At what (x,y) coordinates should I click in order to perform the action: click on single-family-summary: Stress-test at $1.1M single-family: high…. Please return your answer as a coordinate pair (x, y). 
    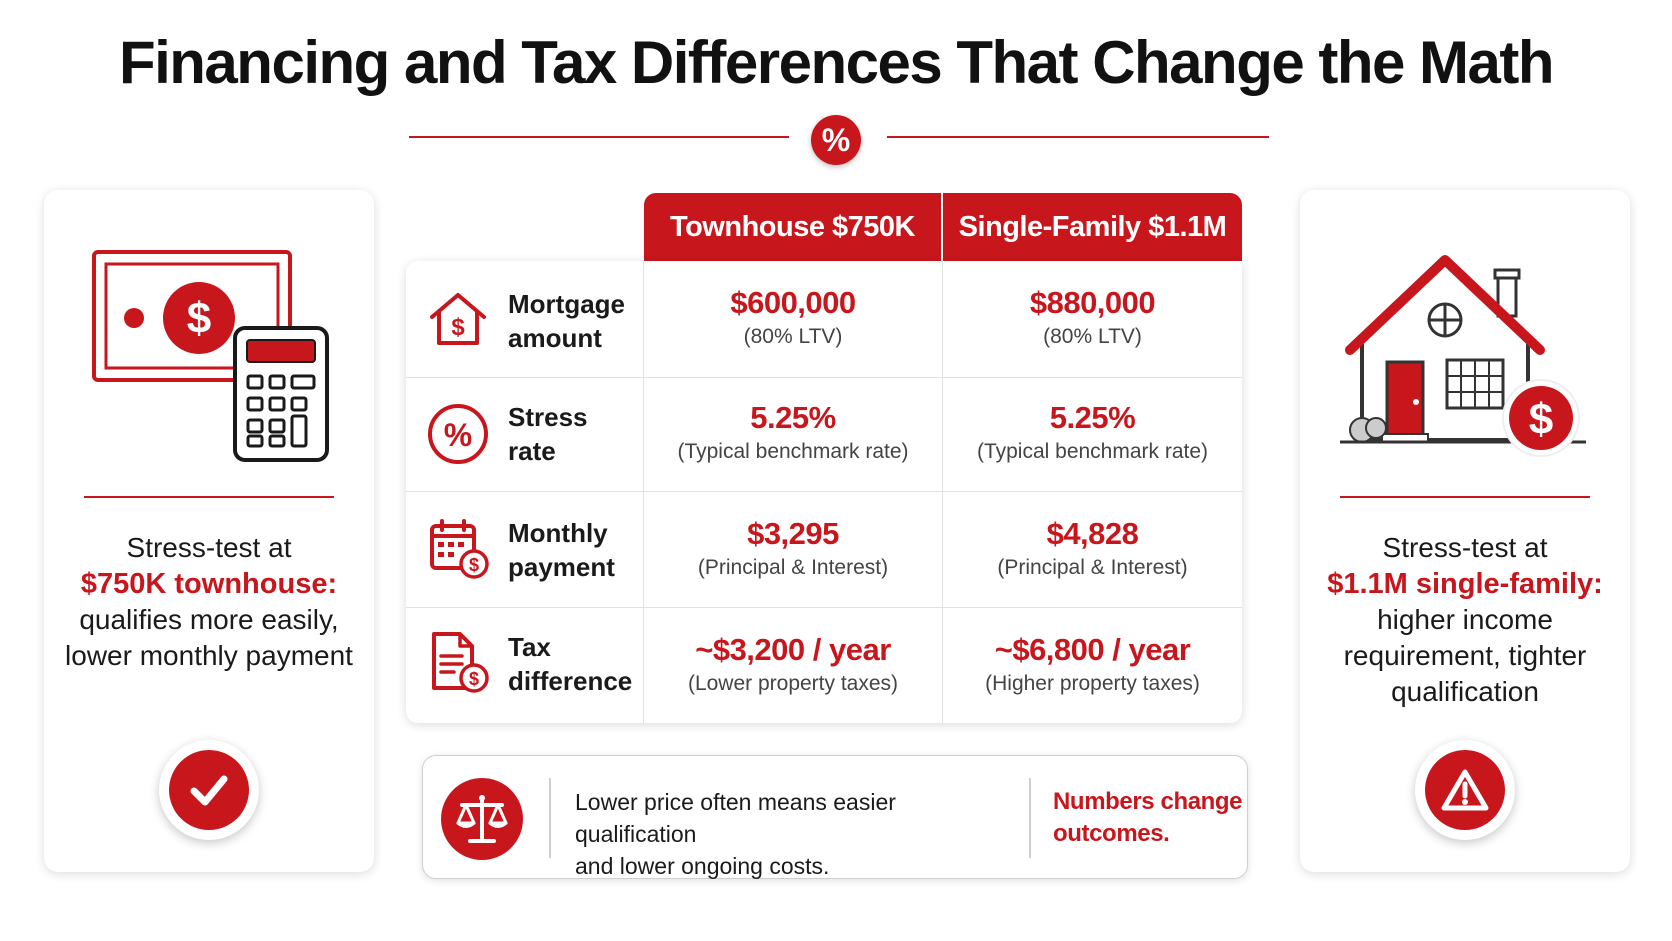
    Looking at the image, I should click on (1465, 620).